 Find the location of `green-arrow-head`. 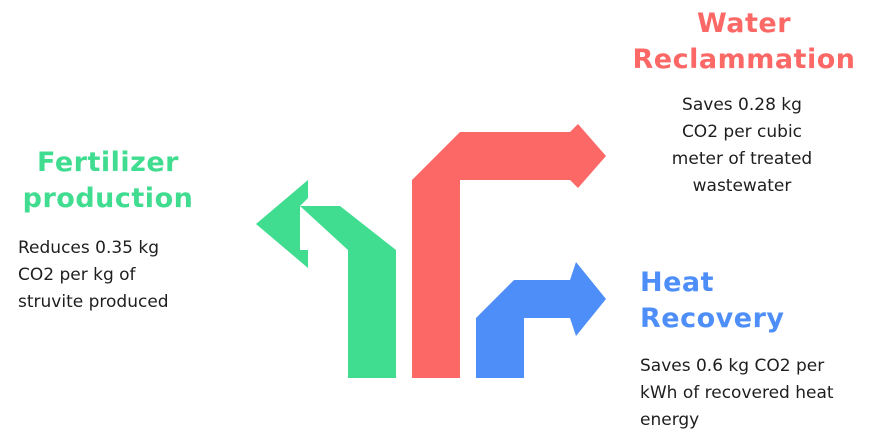

green-arrow-head is located at coordinates (282, 224).